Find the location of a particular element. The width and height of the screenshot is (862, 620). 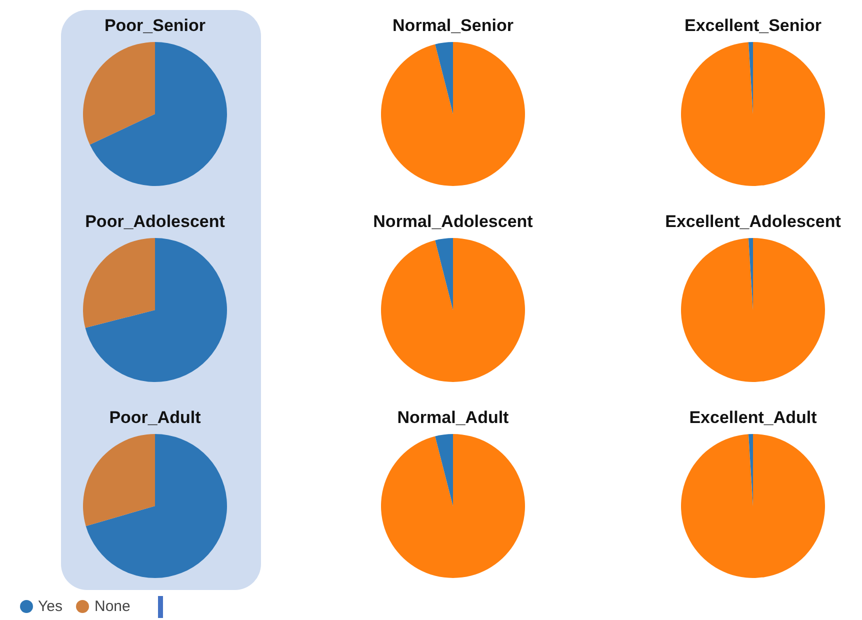

chart-title: Poor_Adult is located at coordinates (155, 417).